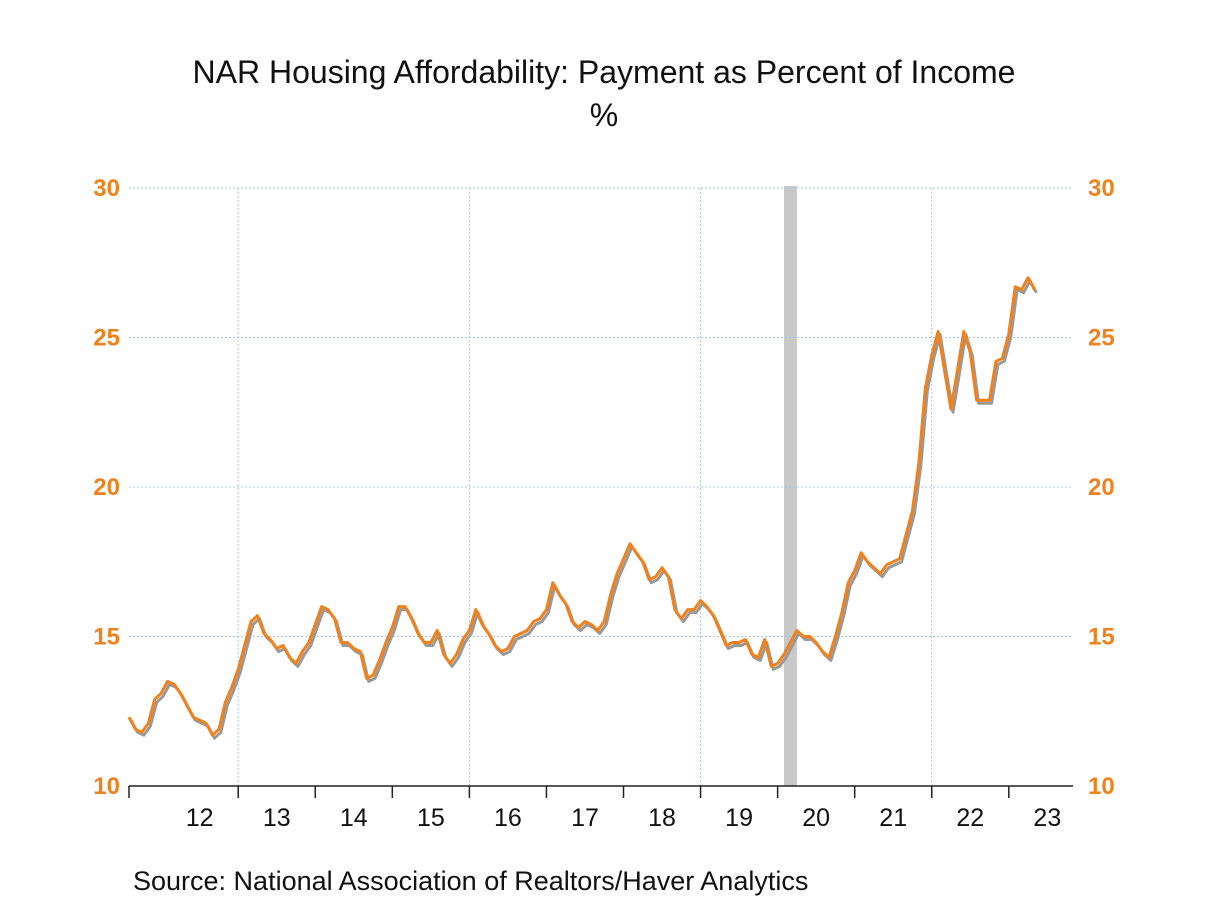 This screenshot has height=906, width=1208. I want to click on x-tick-label: 17, so click(585, 818).